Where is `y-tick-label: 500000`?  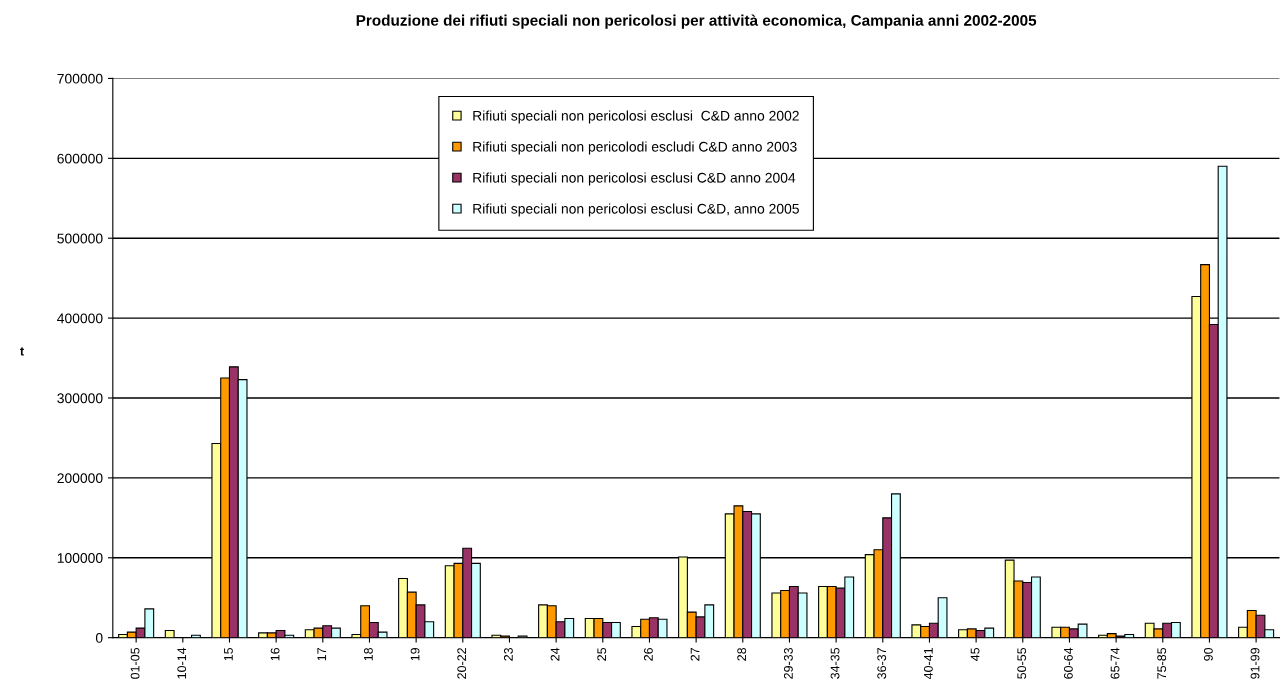
y-tick-label: 500000 is located at coordinates (80, 238).